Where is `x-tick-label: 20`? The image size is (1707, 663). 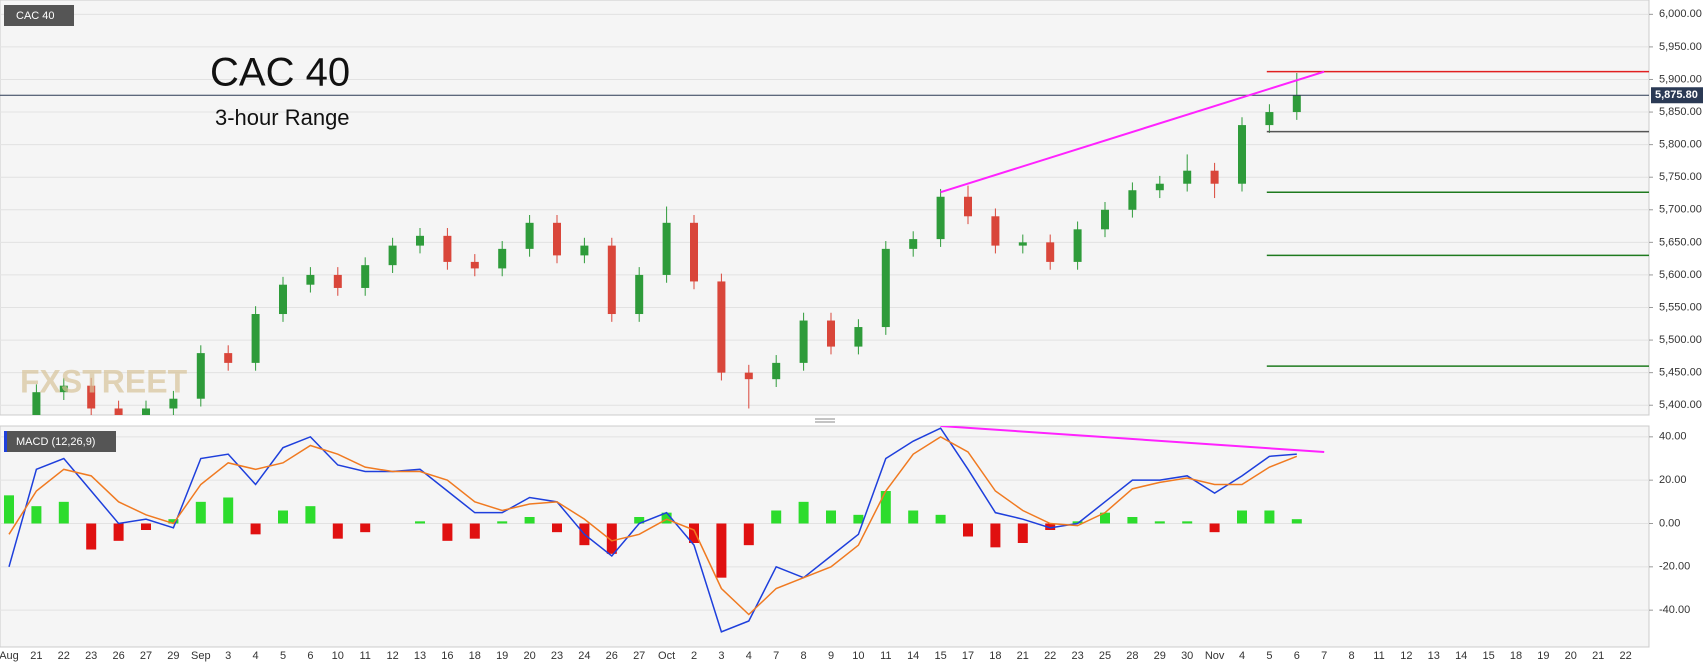
x-tick-label: 20 is located at coordinates (529, 656).